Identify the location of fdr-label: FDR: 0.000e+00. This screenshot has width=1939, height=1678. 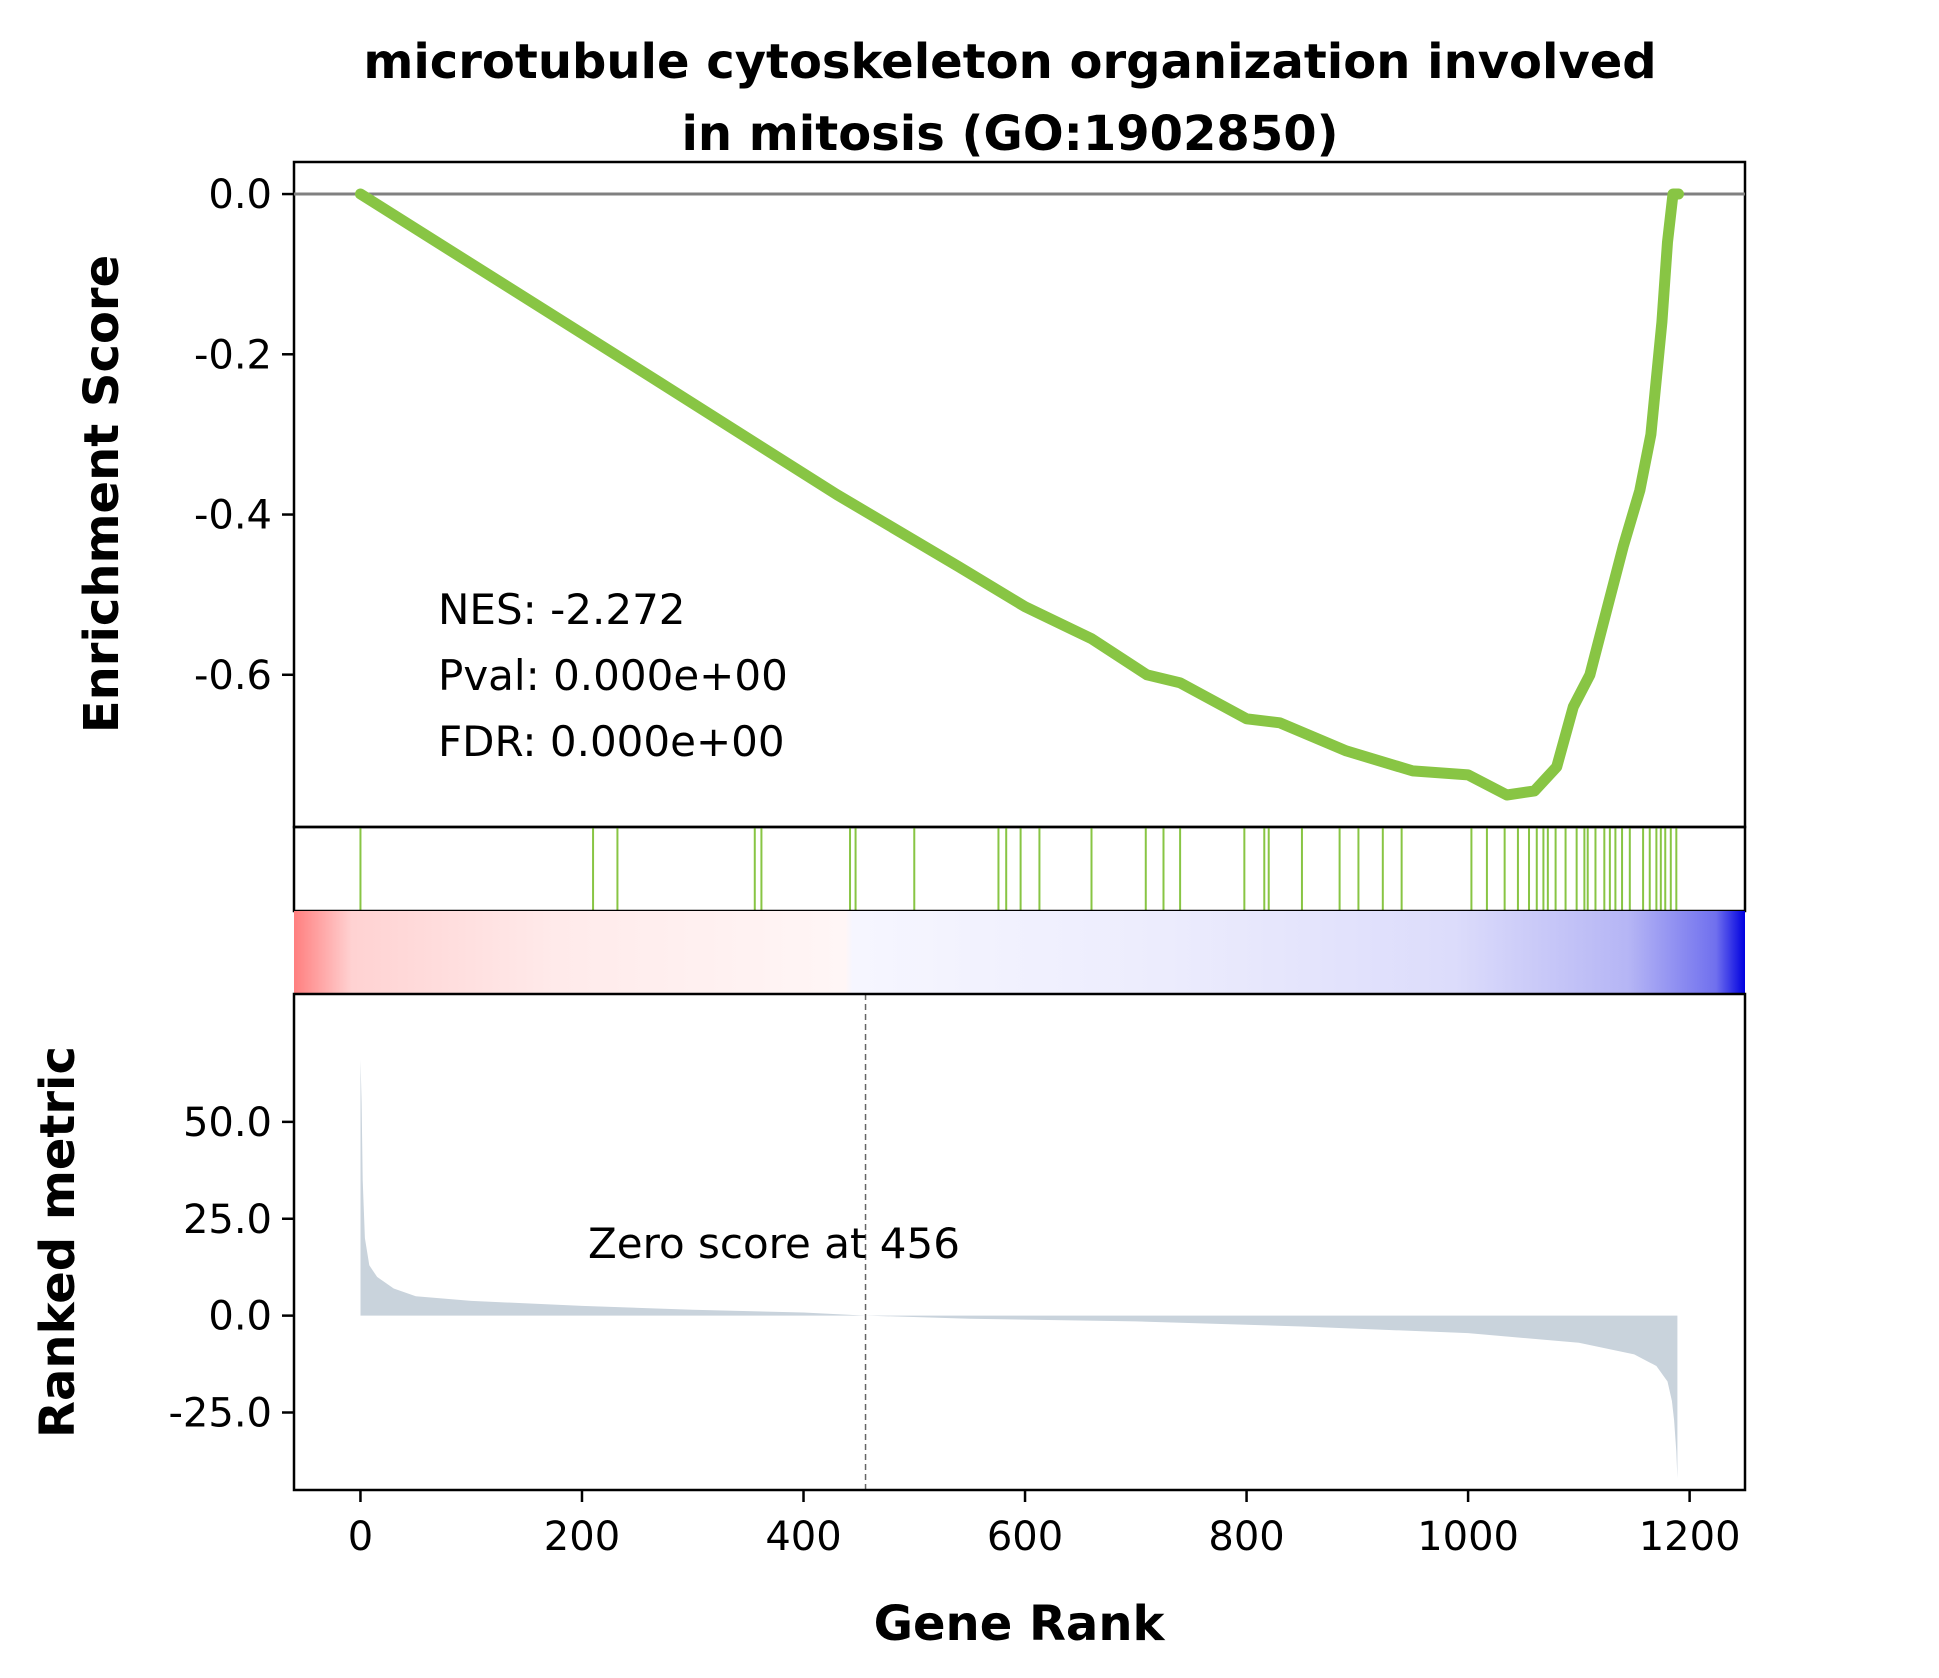
(611, 741).